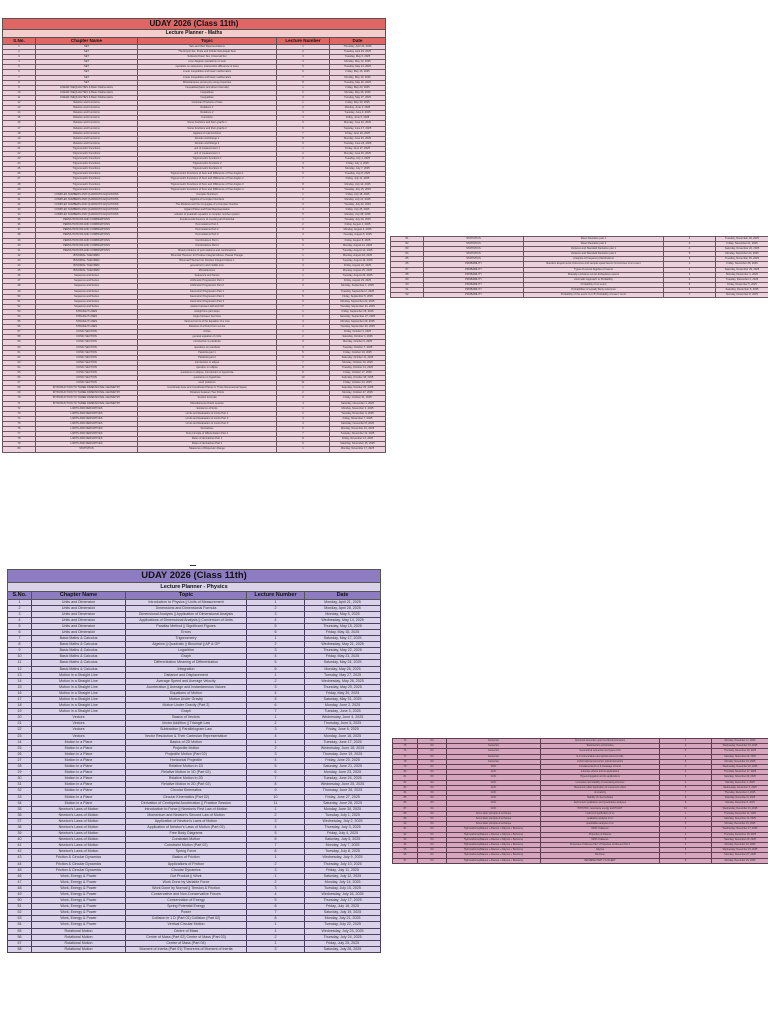 The image size is (768, 1024). I want to click on cell-date: Thursday, July 24, 2025, so click(342, 937).